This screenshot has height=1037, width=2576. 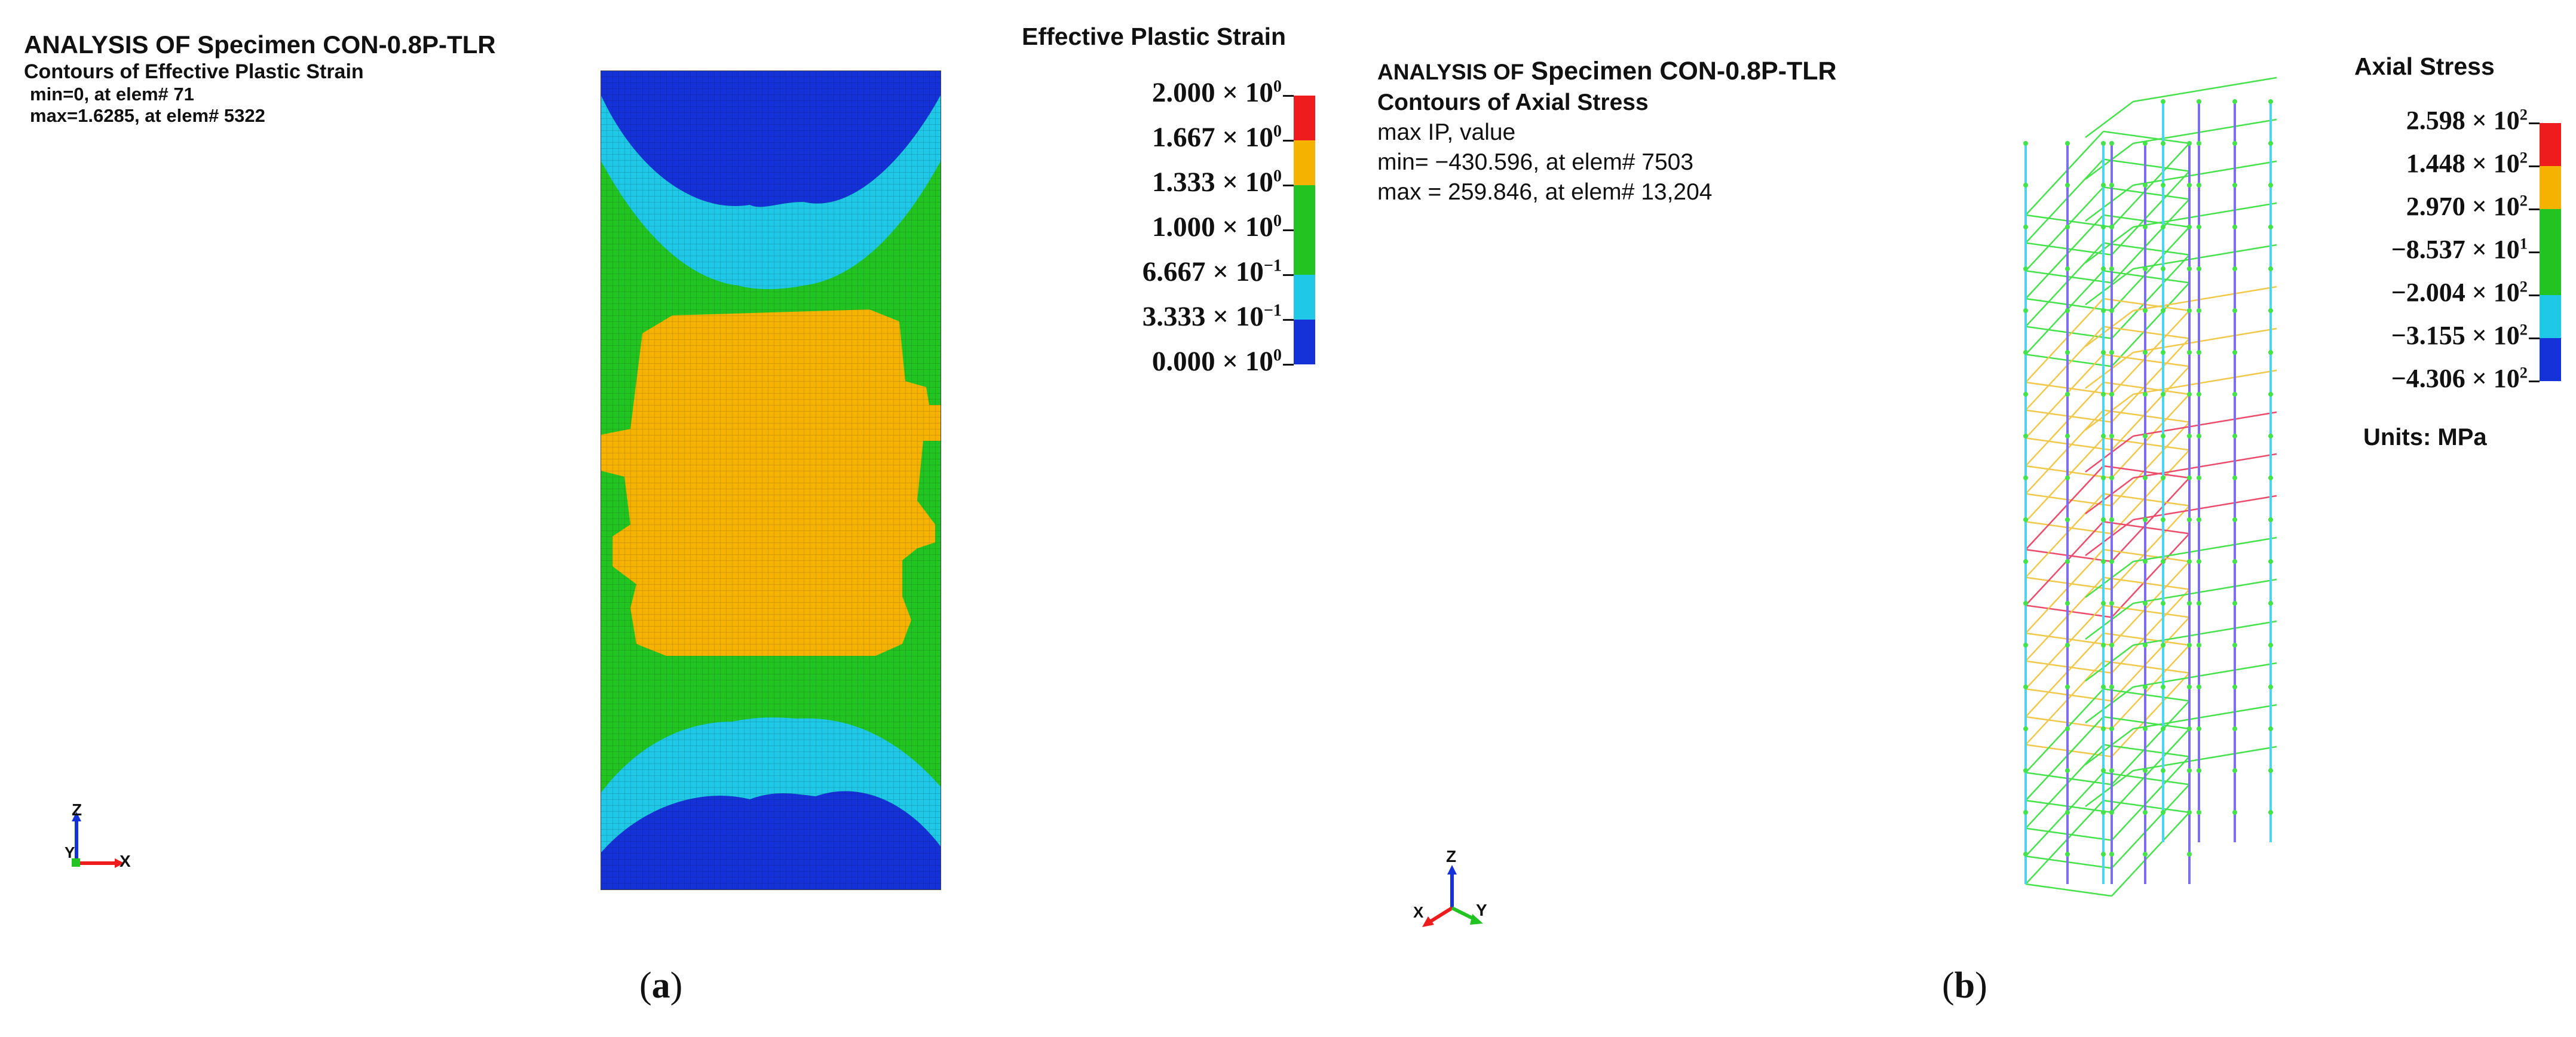 What do you see at coordinates (2456, 335) in the screenshot?
I see `legend-label-mantissa: −3.155 × 10` at bounding box center [2456, 335].